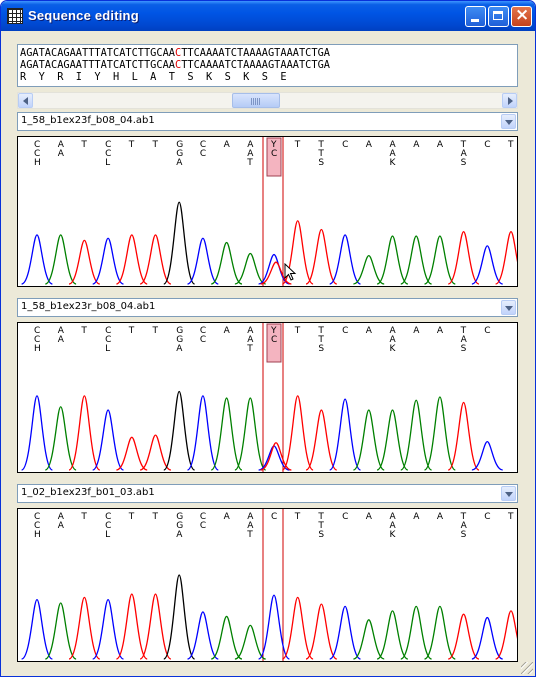 The height and width of the screenshot is (677, 536). I want to click on maximize-icon, so click(498, 15).